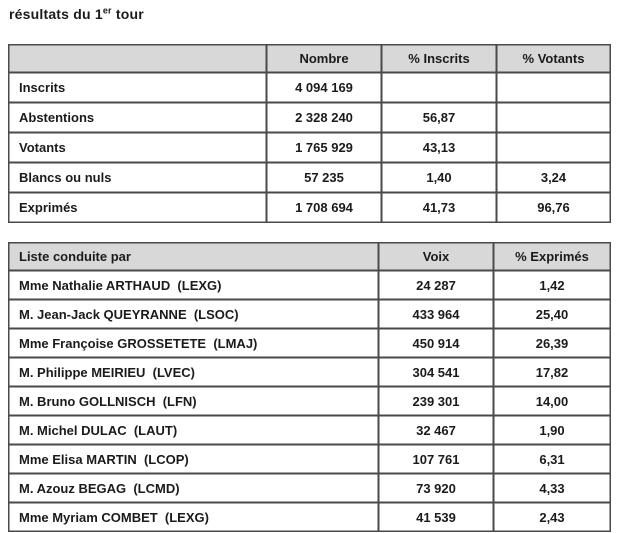 The image size is (617, 533). Describe the element at coordinates (193, 401) in the screenshot. I see `results-row-cell-liste: M. Bruno GOLLNISCH (LFN)` at that location.